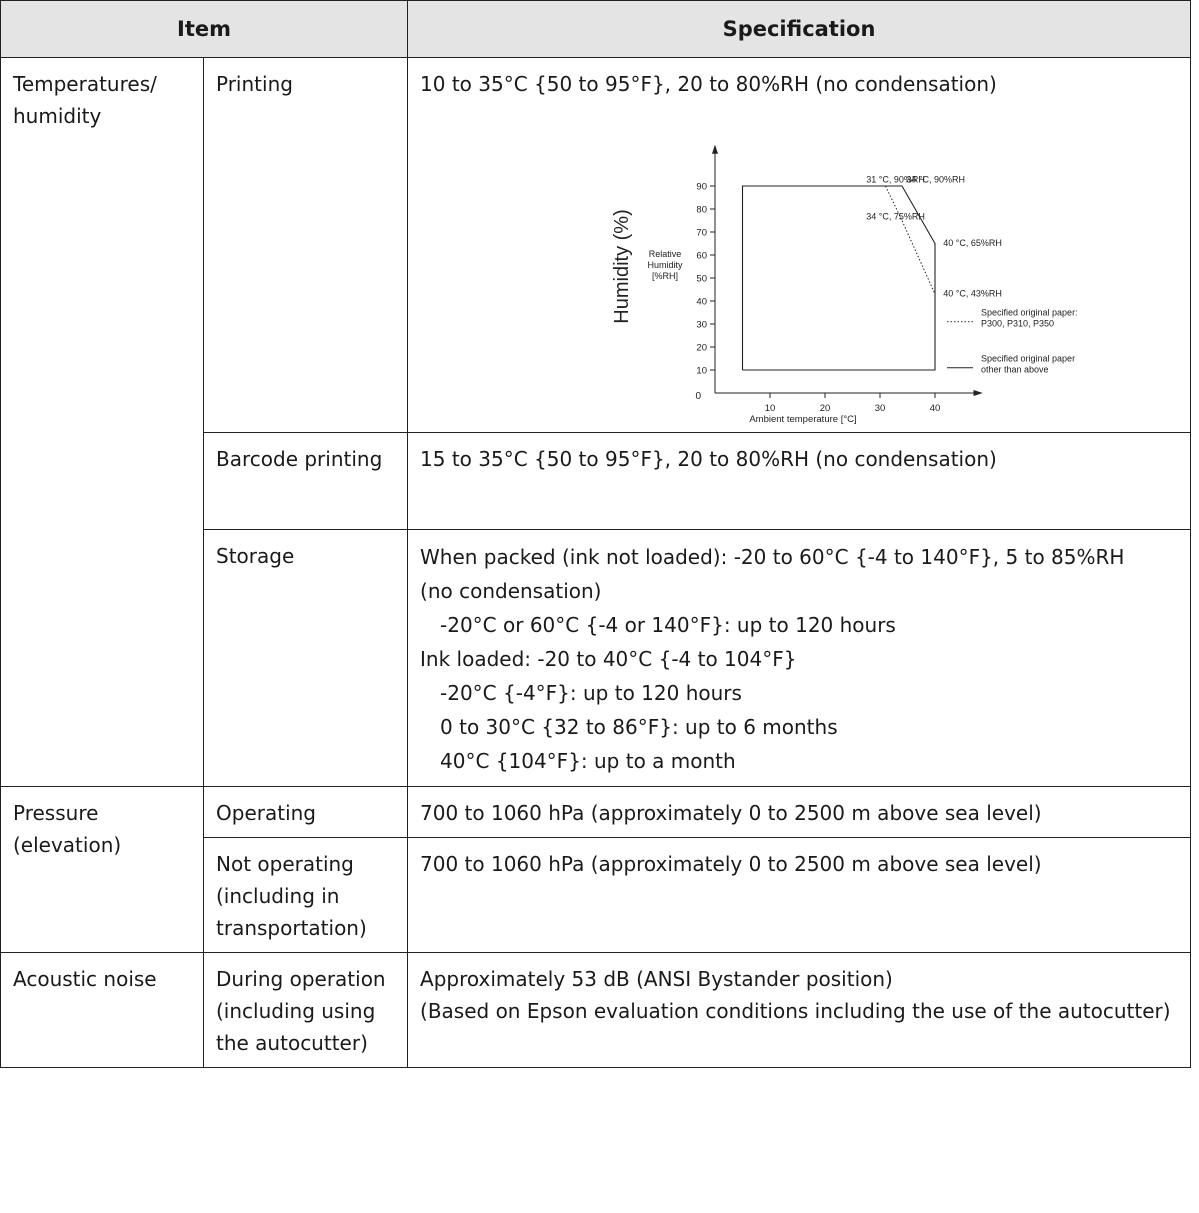 The image size is (1199, 1213). I want to click on row-label-noise: Acoustic noise, so click(102, 1010).